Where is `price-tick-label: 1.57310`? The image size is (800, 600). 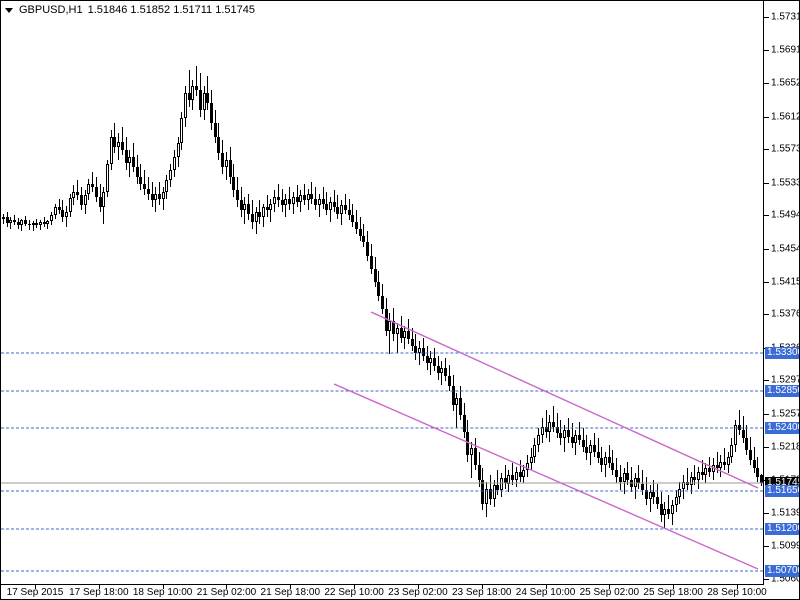
price-tick-label: 1.57310 is located at coordinates (785, 17).